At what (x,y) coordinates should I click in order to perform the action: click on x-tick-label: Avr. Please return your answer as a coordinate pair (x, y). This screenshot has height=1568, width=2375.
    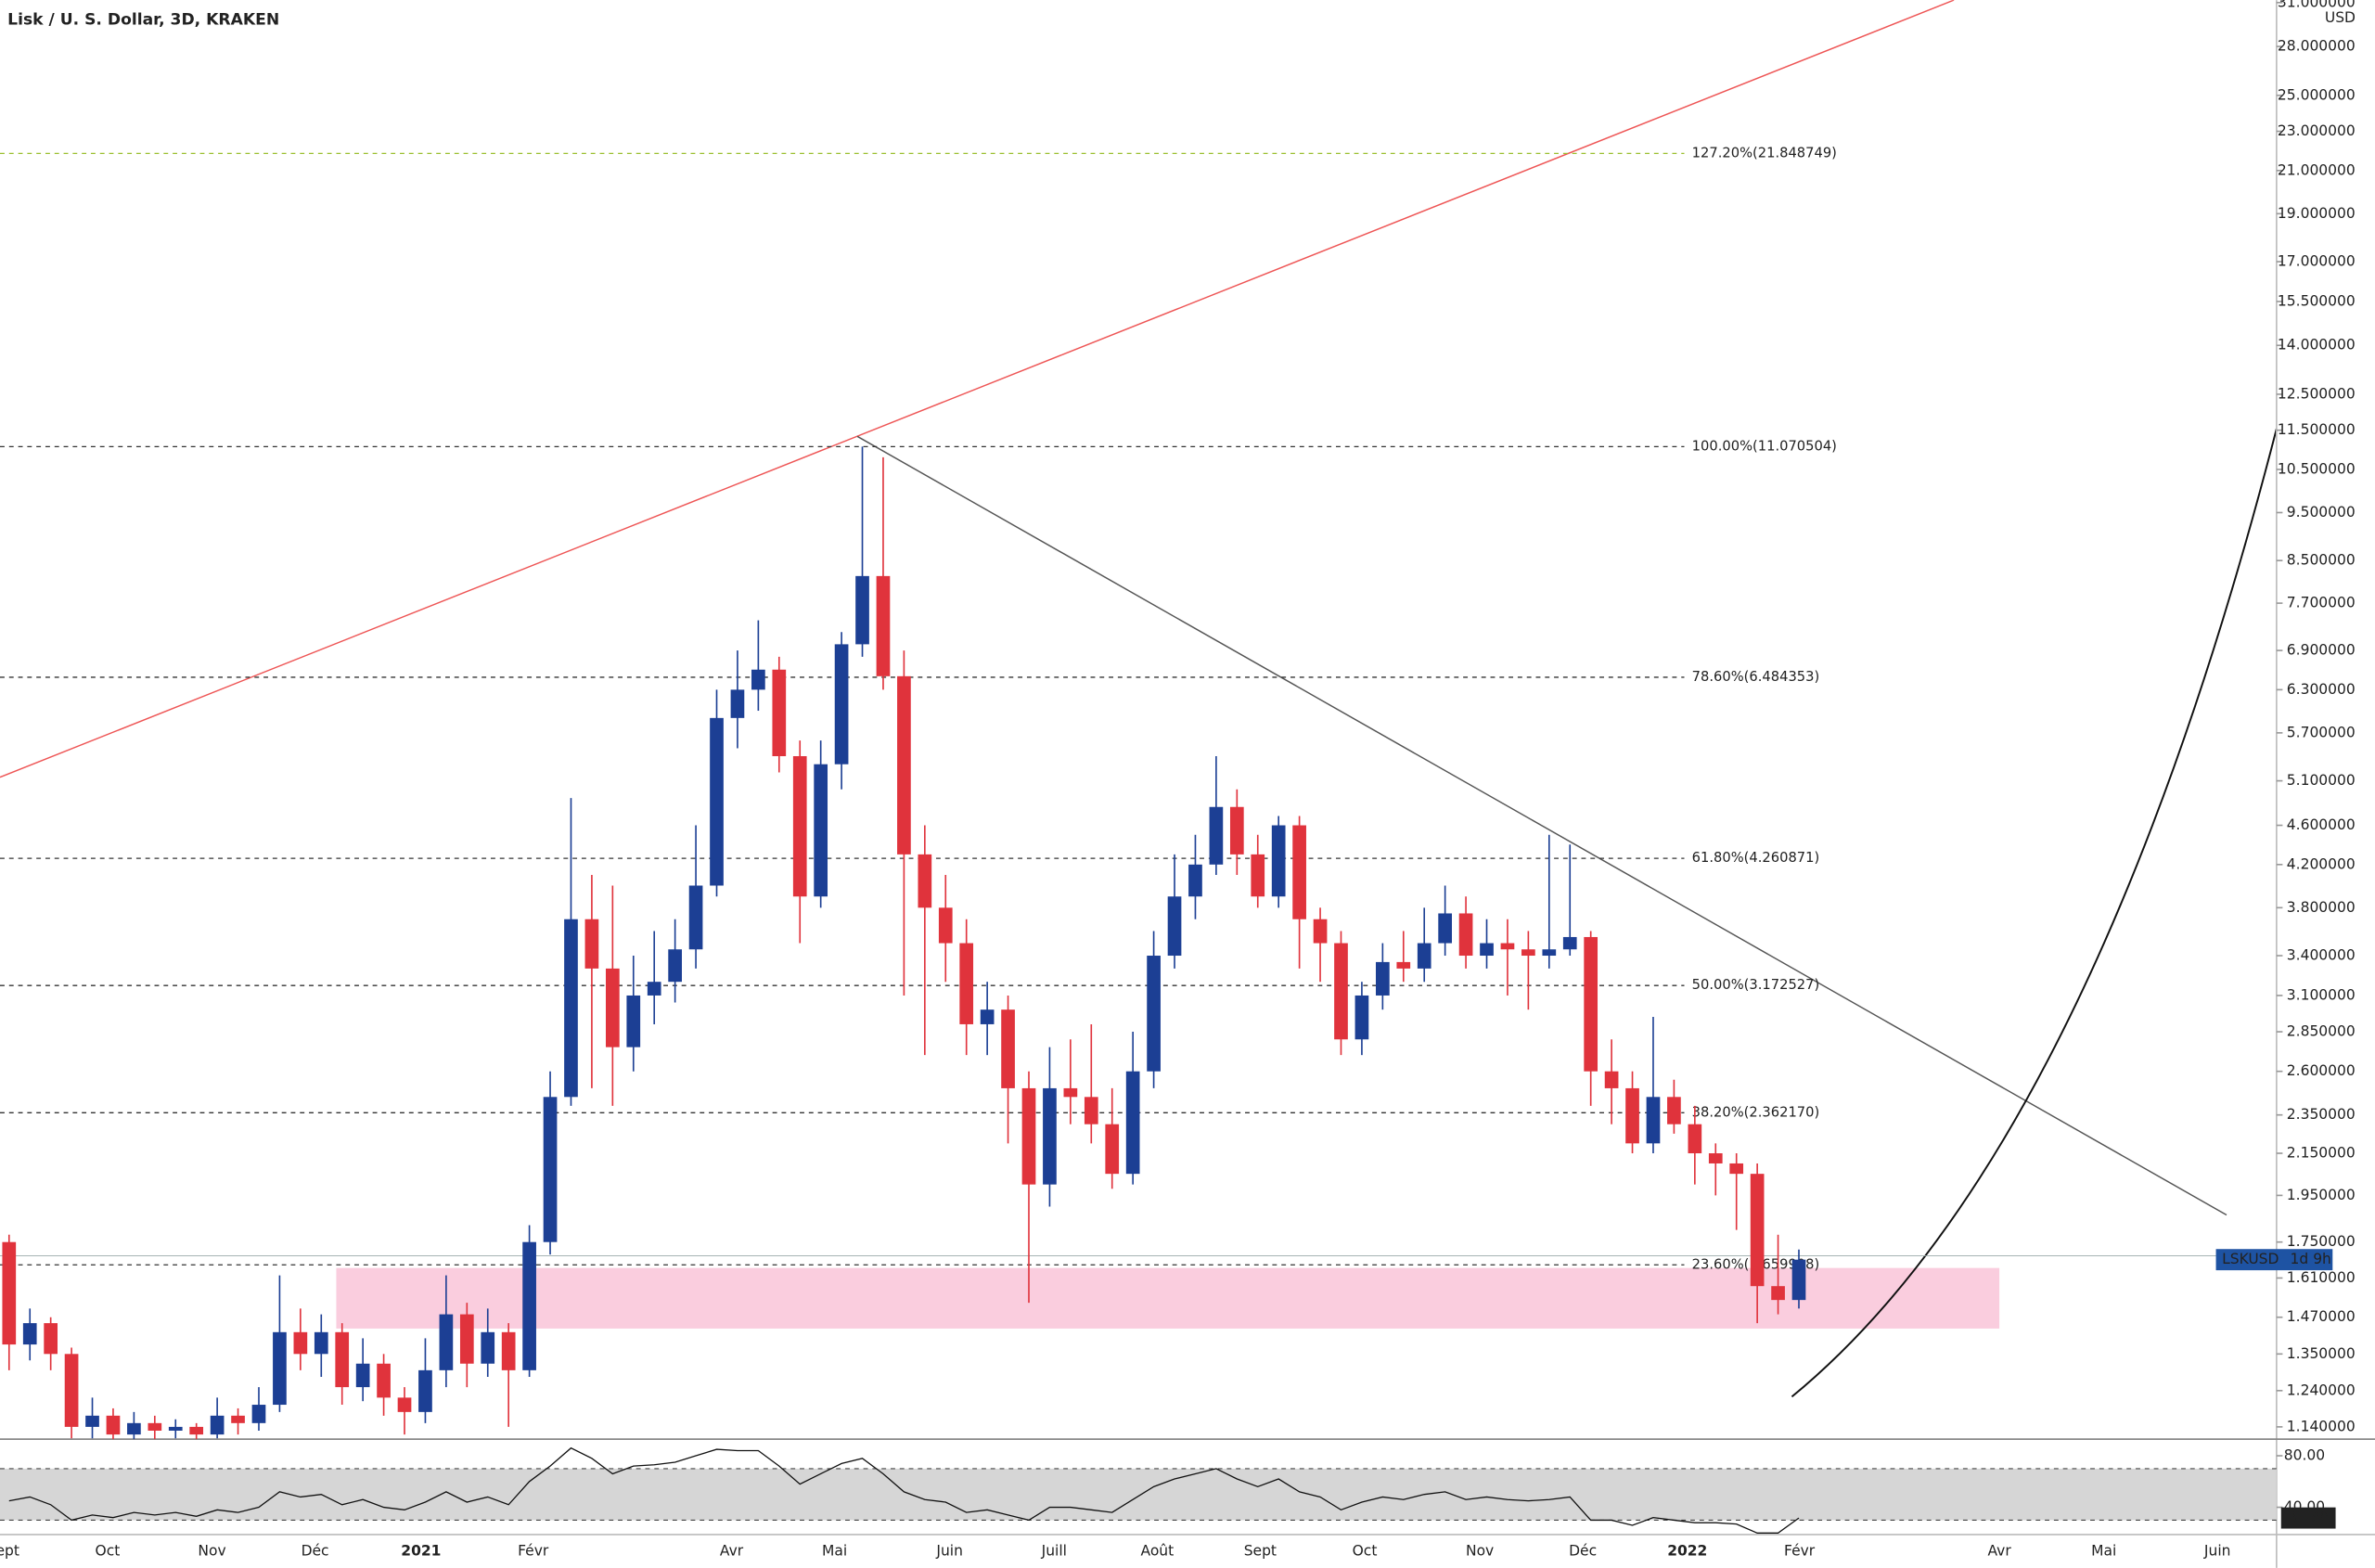
    Looking at the image, I should click on (732, 1550).